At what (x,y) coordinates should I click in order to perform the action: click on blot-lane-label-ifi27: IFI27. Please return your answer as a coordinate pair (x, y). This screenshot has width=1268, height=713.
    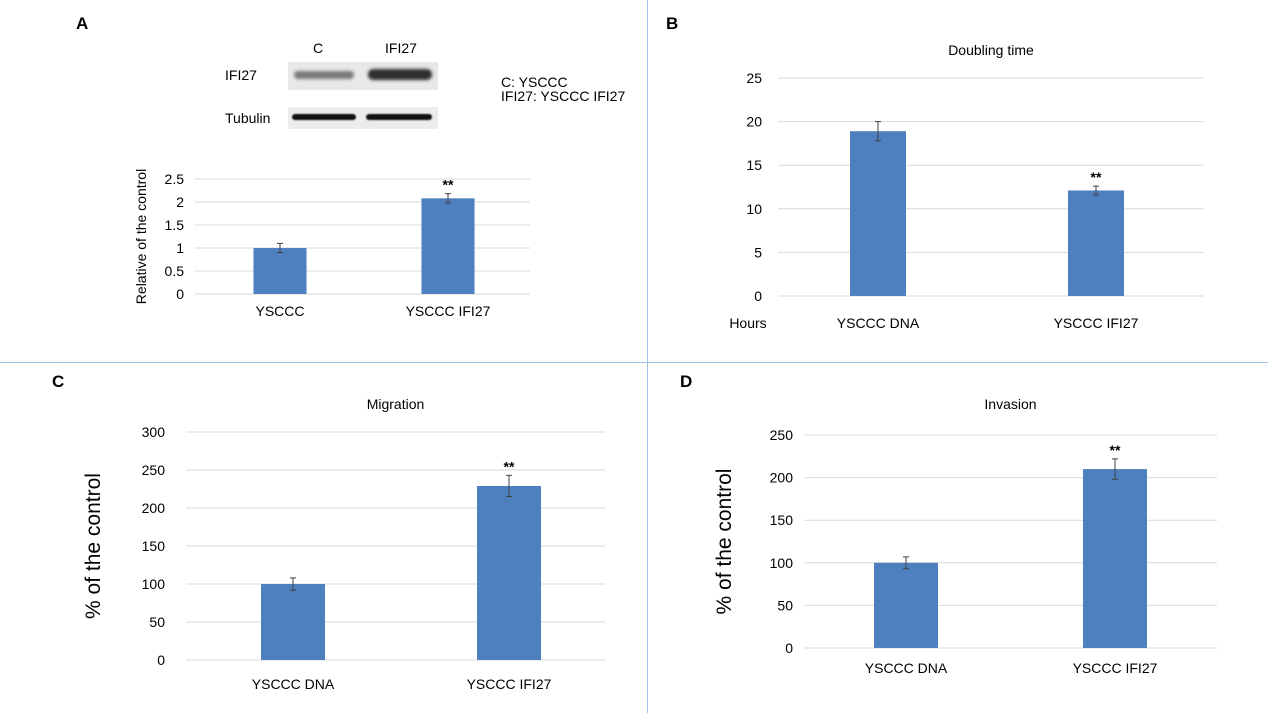
    Looking at the image, I should click on (401, 48).